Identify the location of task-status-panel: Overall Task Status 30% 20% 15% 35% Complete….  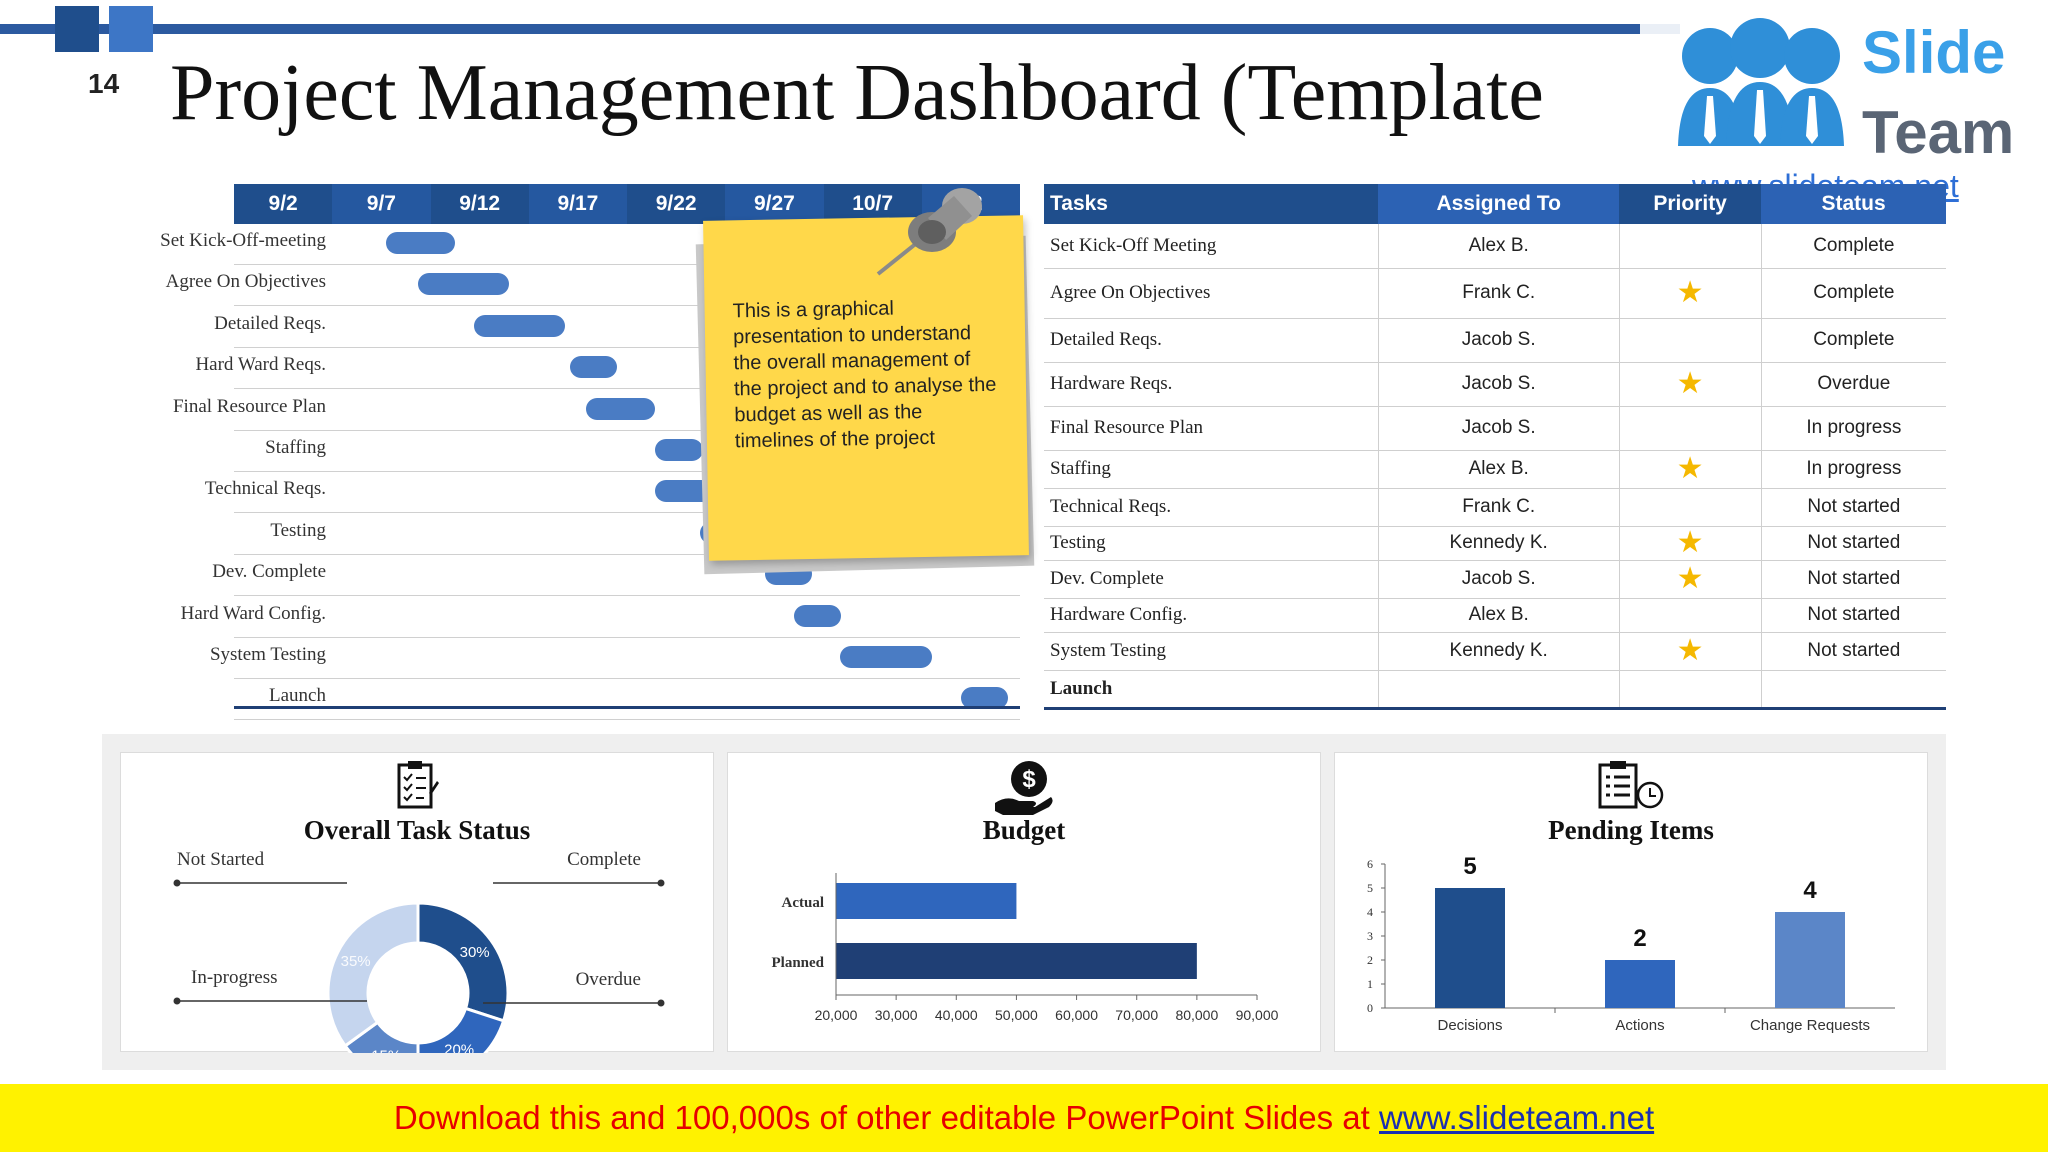
(417, 902).